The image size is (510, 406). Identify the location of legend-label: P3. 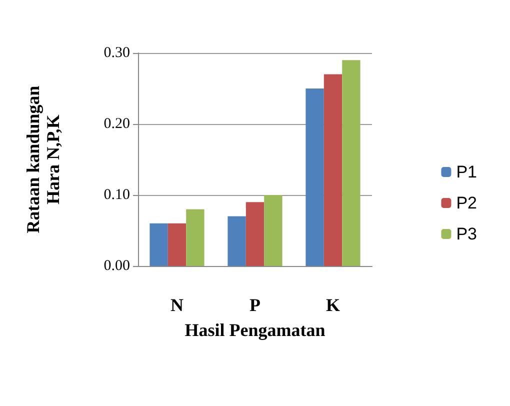
(467, 234).